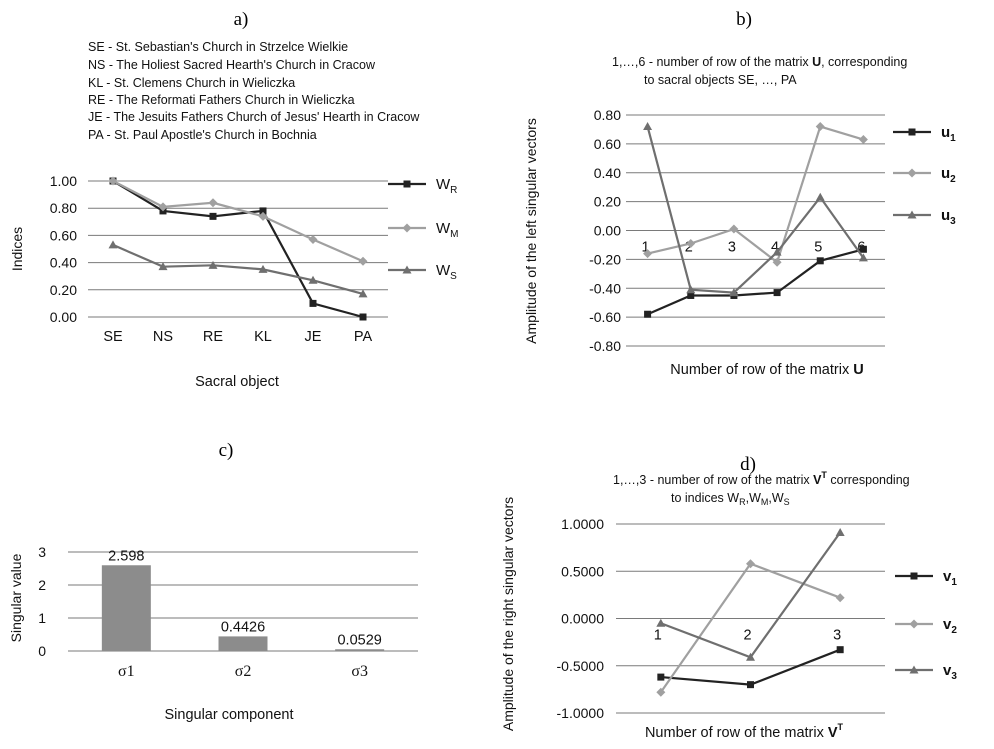 The height and width of the screenshot is (749, 994). I want to click on chart-b-annotation-line1-end: , corresponding, so click(864, 62).